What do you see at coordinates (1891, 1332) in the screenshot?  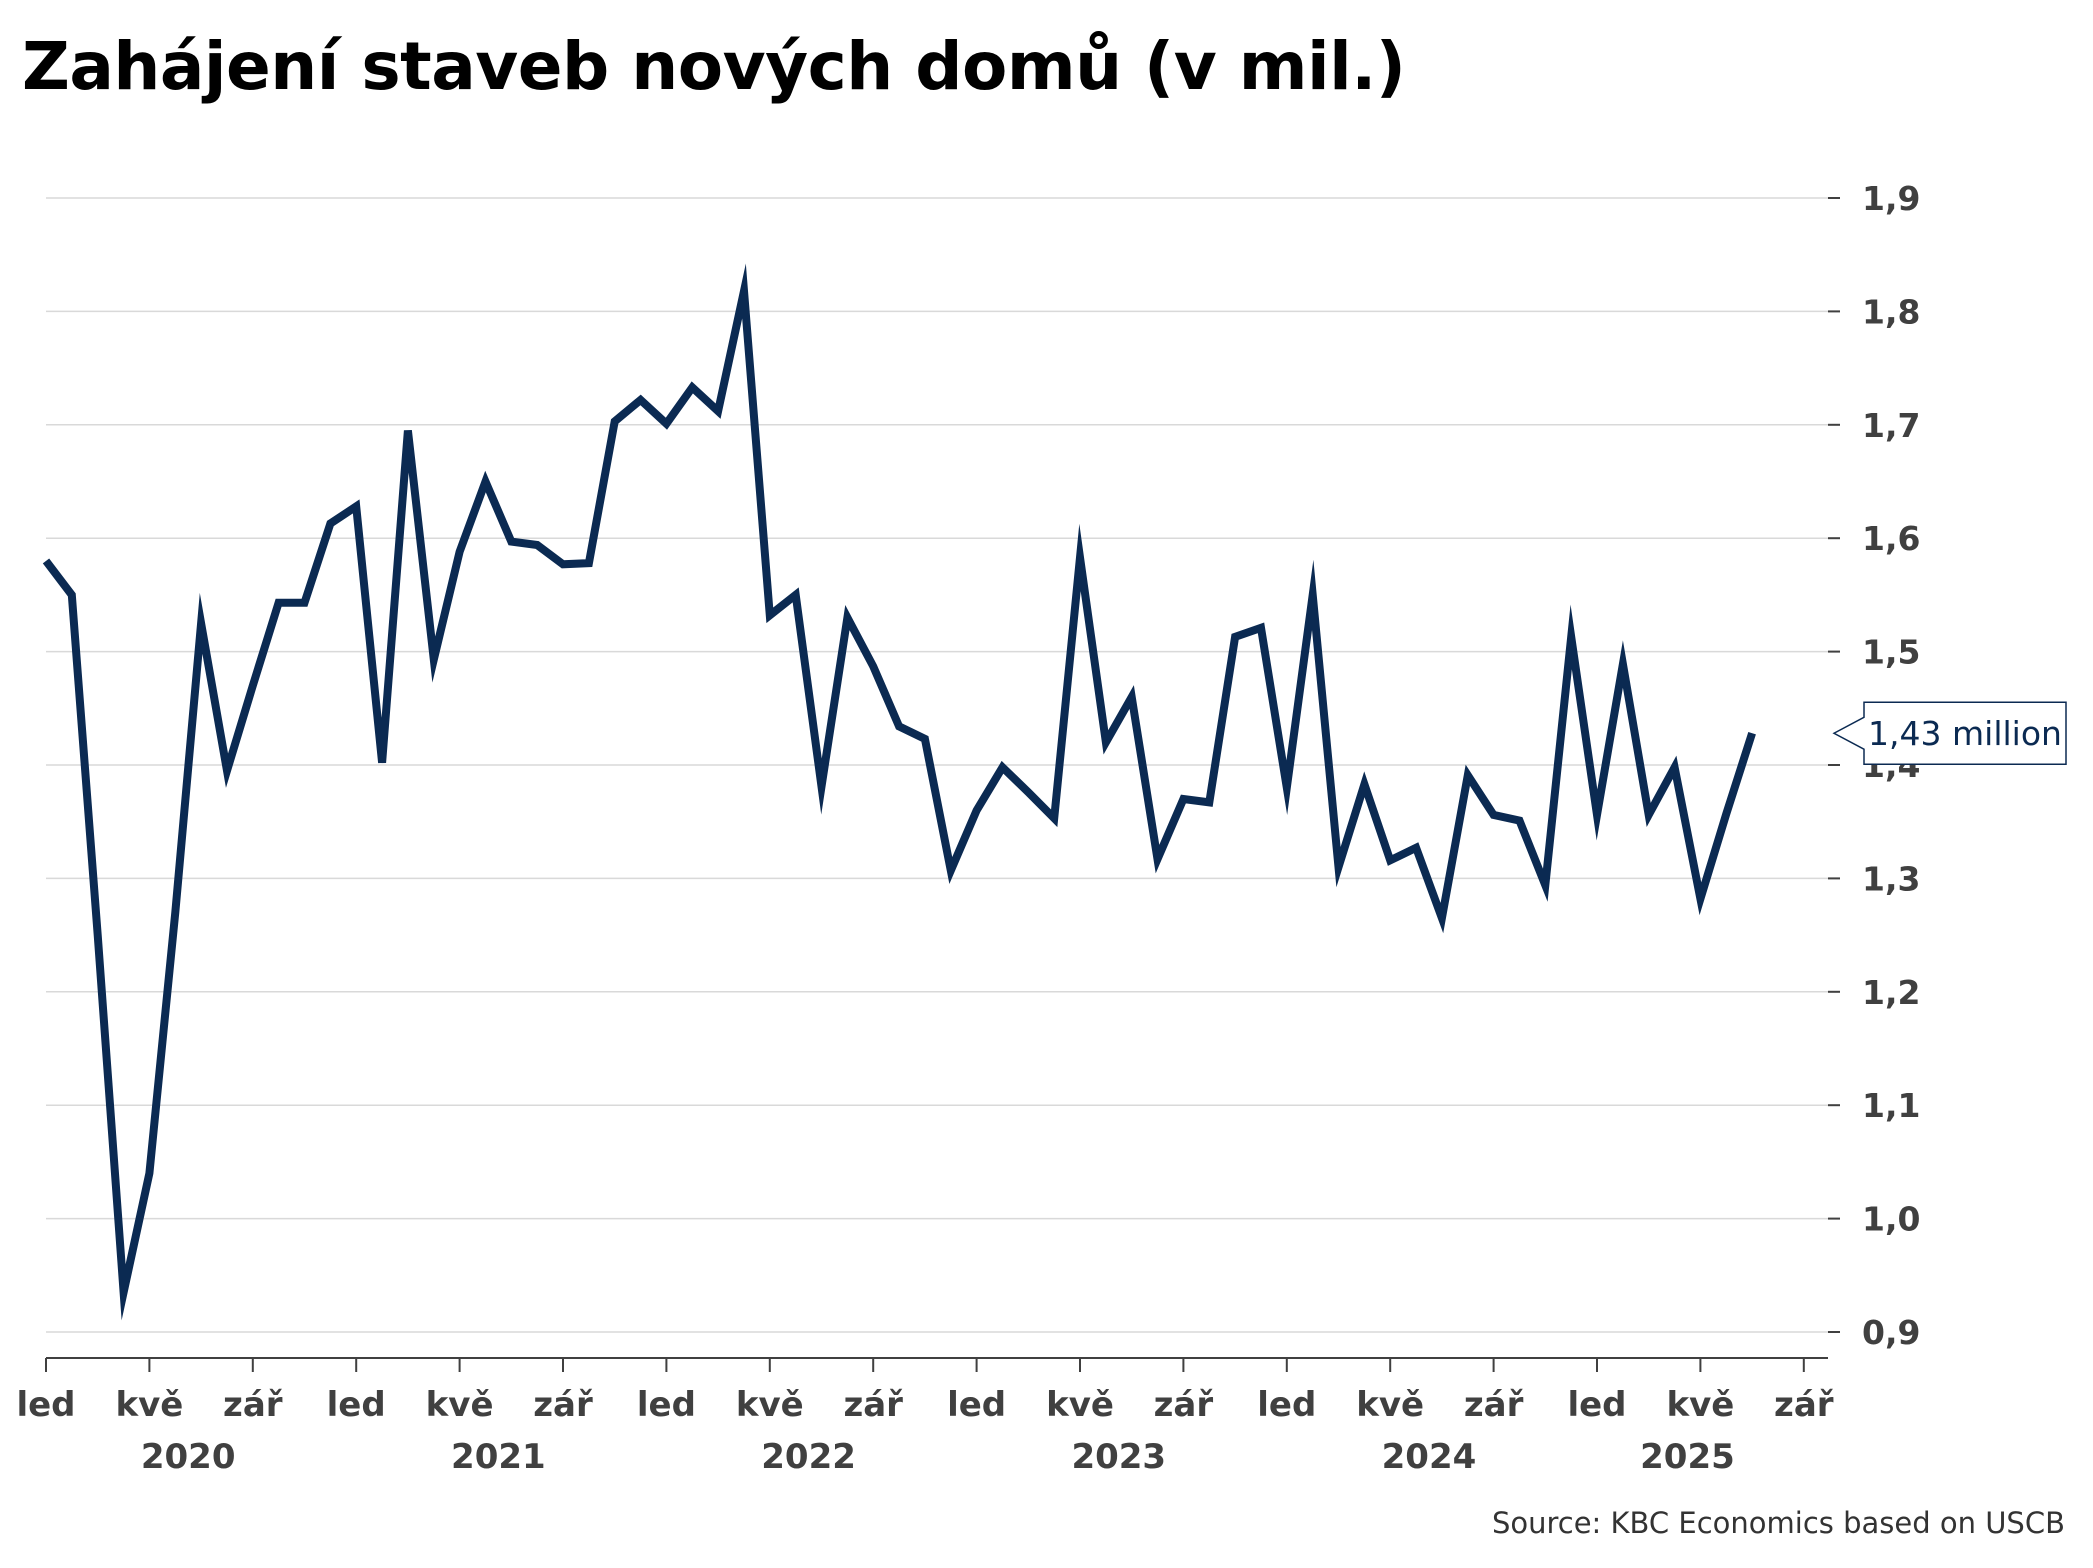 I see `y-tick-label: 0,9` at bounding box center [1891, 1332].